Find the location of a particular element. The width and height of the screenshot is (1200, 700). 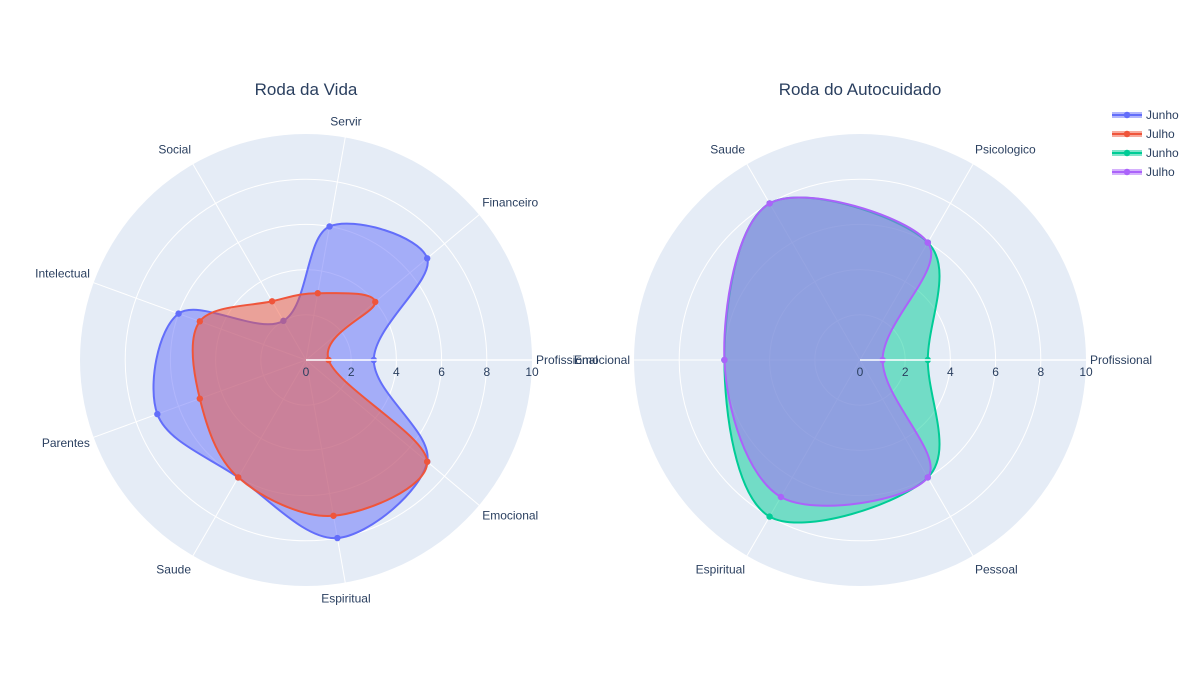

data-point-julho-pessoal is located at coordinates (927, 477).